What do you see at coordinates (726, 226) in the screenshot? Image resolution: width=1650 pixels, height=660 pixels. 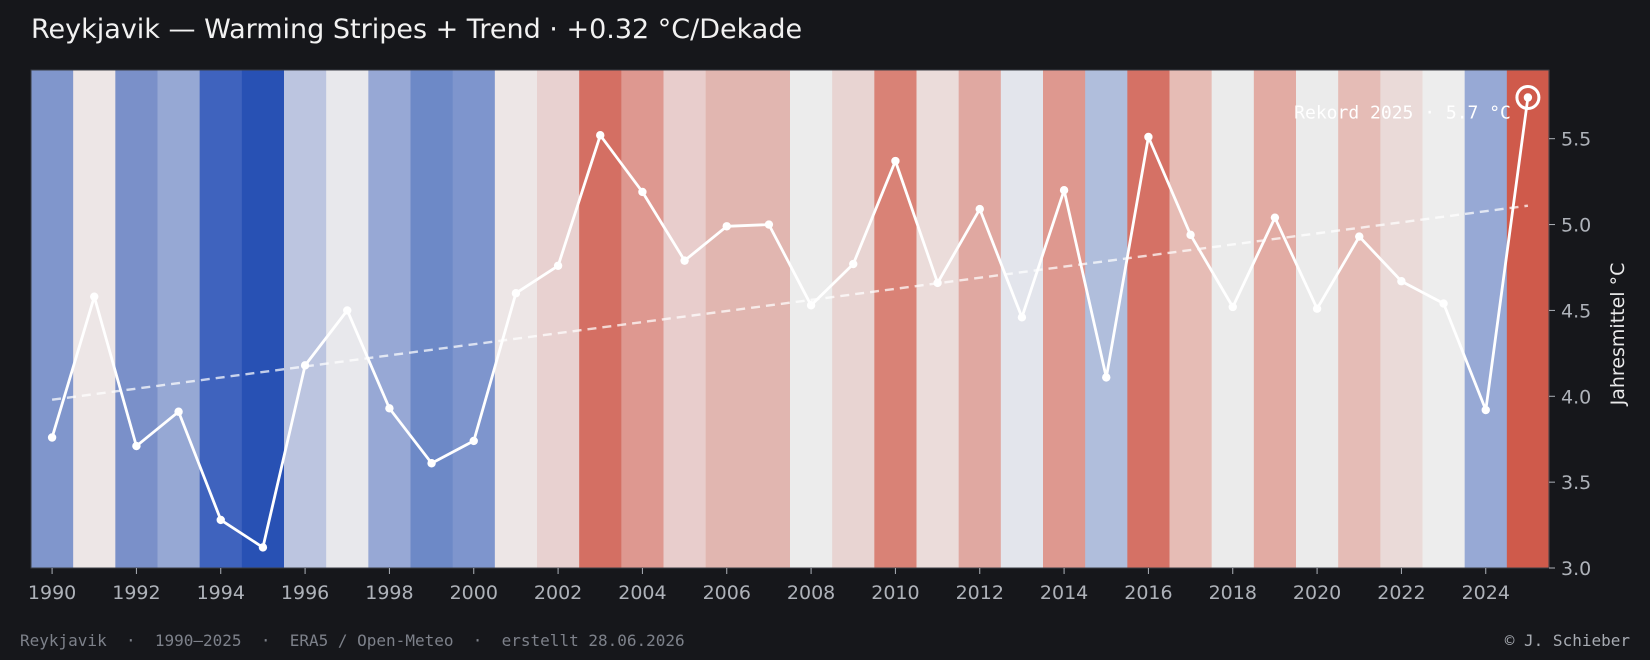 I see `data-point-2006` at bounding box center [726, 226].